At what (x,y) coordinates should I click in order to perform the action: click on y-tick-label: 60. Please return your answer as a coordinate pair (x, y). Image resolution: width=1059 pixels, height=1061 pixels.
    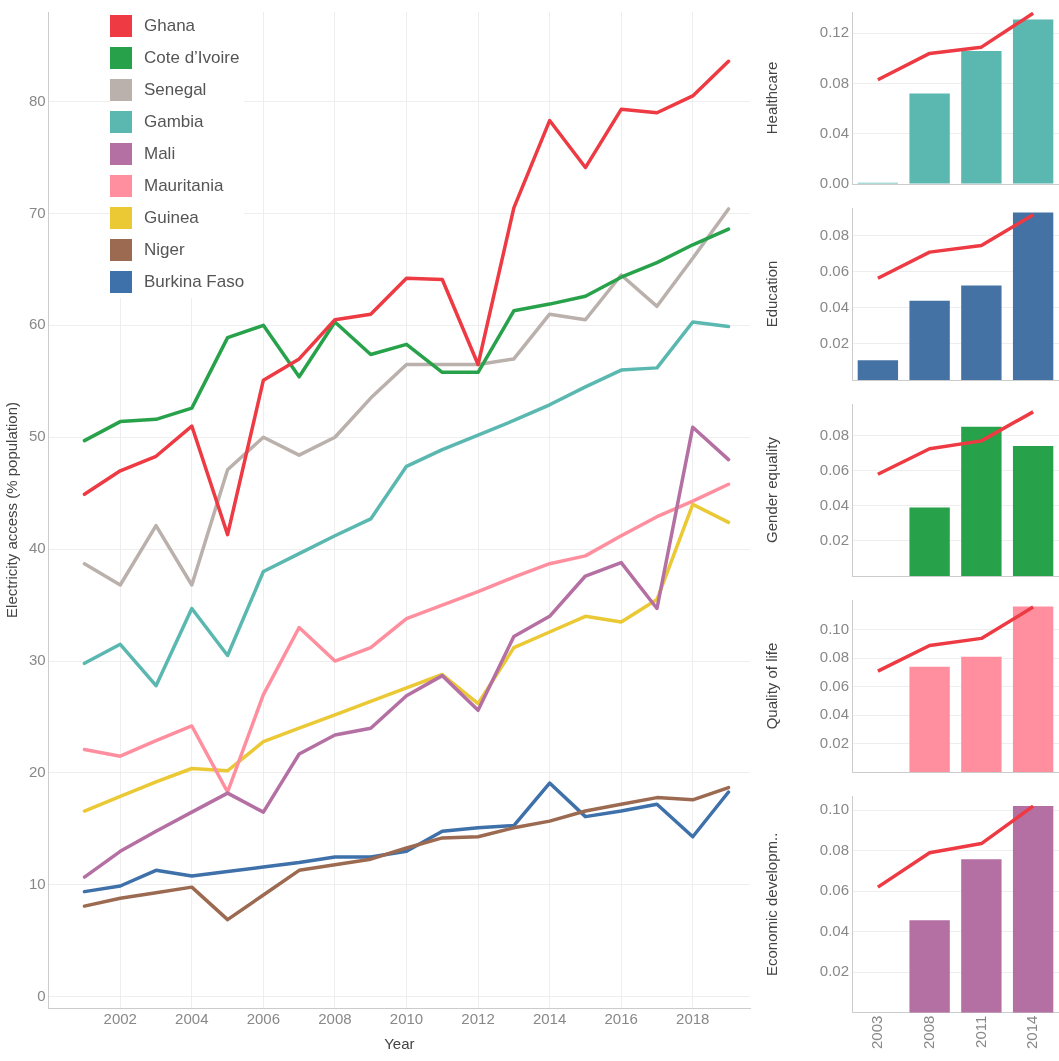
    Looking at the image, I should click on (37, 324).